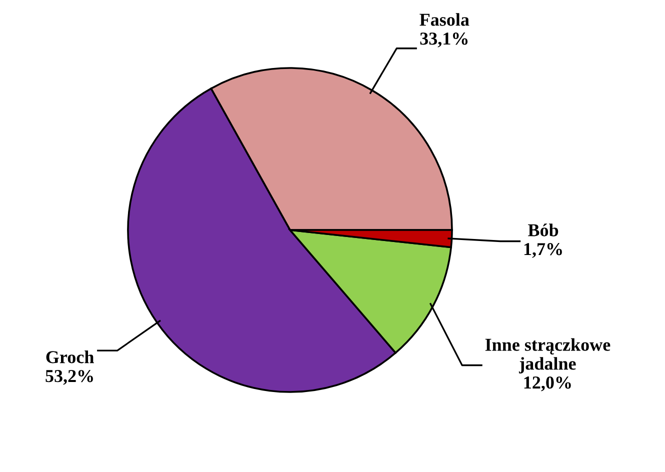 The image size is (665, 472). What do you see at coordinates (543, 230) in the screenshot?
I see `slice-label: Bób` at bounding box center [543, 230].